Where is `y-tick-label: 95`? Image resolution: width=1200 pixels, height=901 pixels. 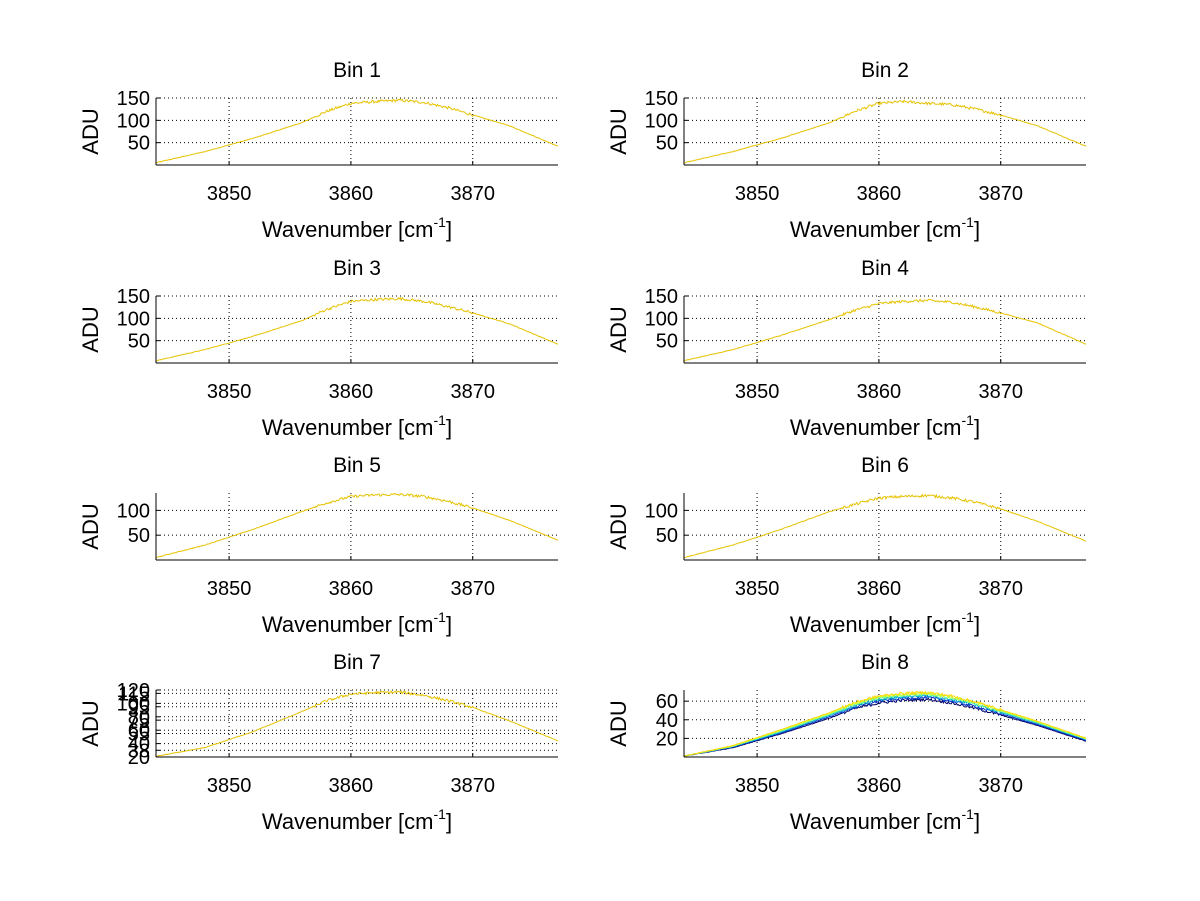 y-tick-label: 95 is located at coordinates (139, 708).